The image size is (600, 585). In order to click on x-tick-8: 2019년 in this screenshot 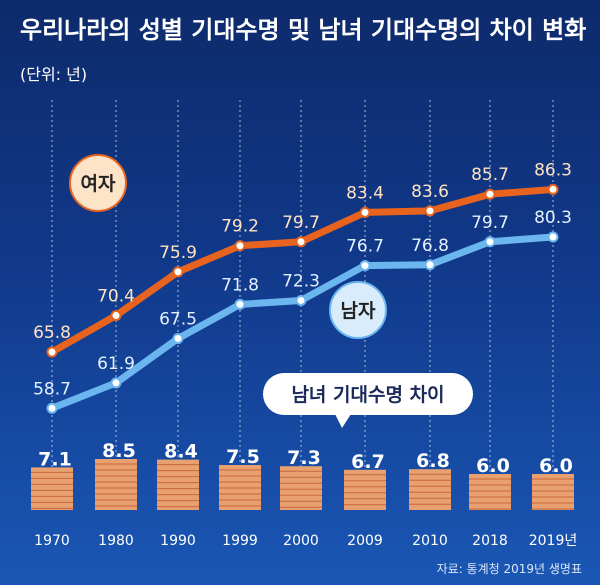, I will do `click(553, 541)`.